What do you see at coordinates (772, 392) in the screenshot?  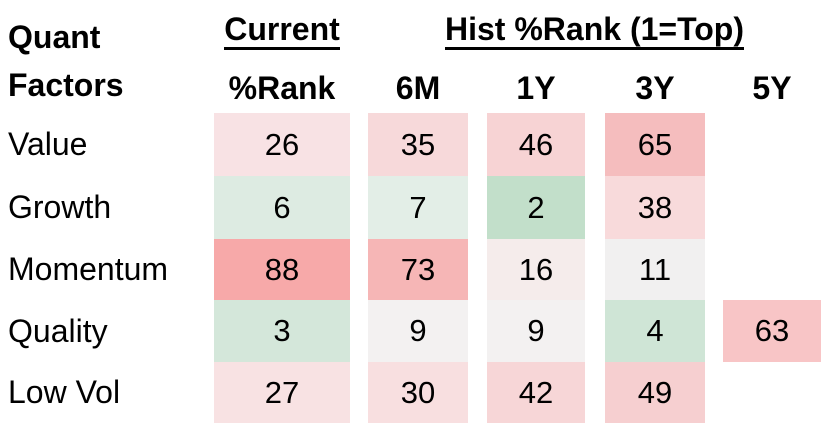 I see `cell-low-vol-5y` at bounding box center [772, 392].